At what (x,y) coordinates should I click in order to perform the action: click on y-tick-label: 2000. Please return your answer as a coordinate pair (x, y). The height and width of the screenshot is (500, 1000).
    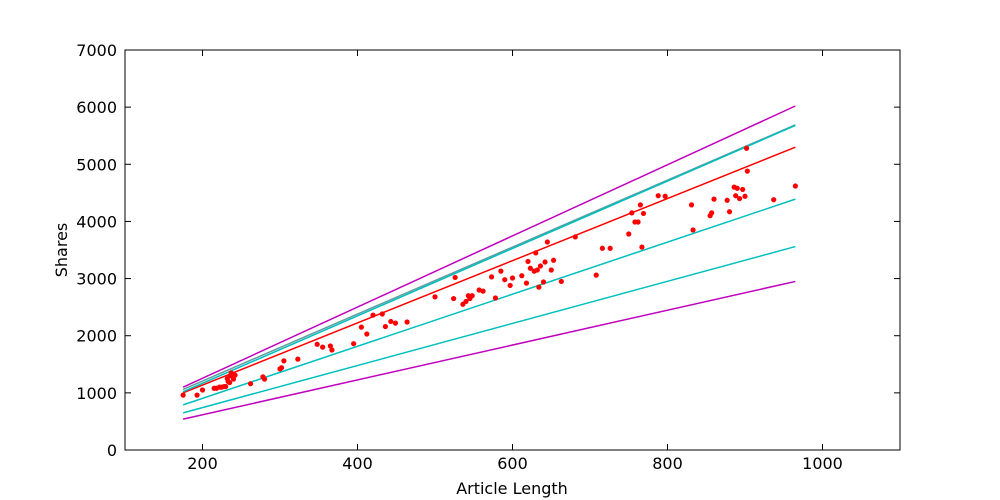
    Looking at the image, I should click on (96, 336).